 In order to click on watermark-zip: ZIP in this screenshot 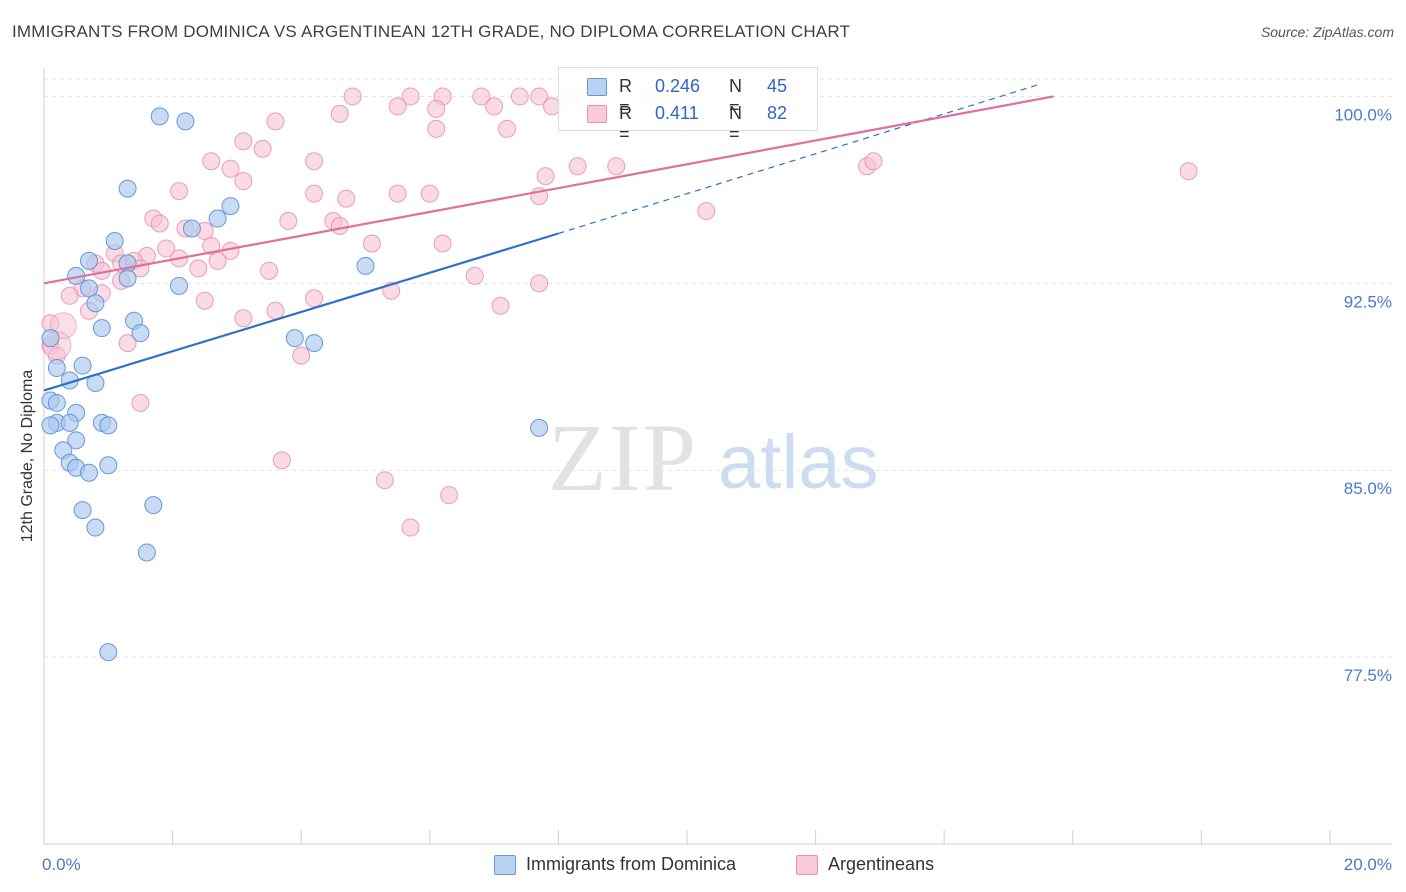, I will do `click(623, 457)`.